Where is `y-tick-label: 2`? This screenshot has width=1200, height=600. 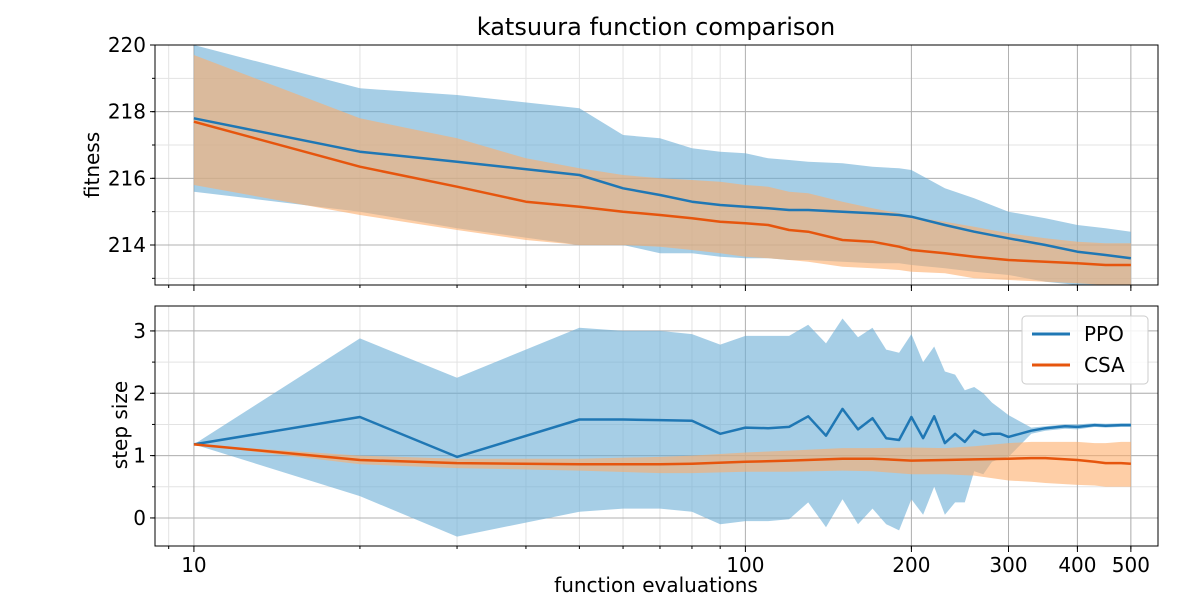 y-tick-label: 2 is located at coordinates (139, 393).